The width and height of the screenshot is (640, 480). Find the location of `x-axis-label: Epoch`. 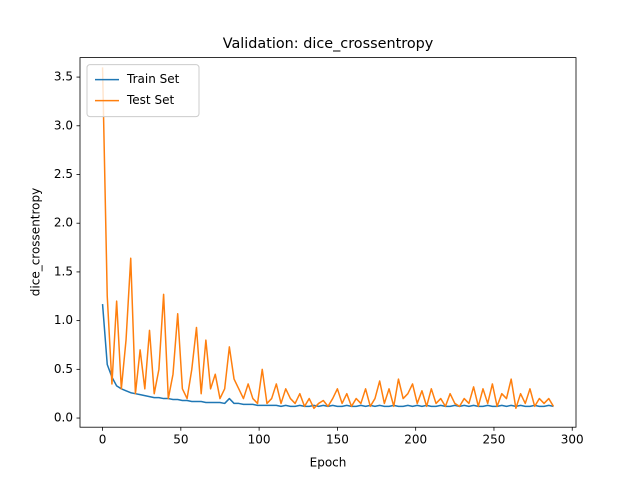

x-axis-label: Epoch is located at coordinates (328, 463).